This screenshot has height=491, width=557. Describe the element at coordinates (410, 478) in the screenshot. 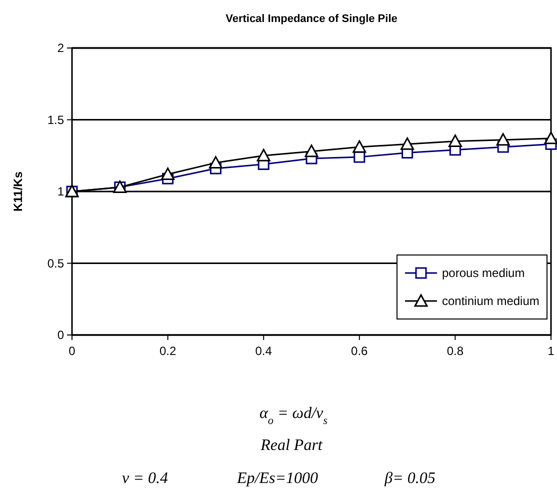

I see `text: β= 0.05` at that location.